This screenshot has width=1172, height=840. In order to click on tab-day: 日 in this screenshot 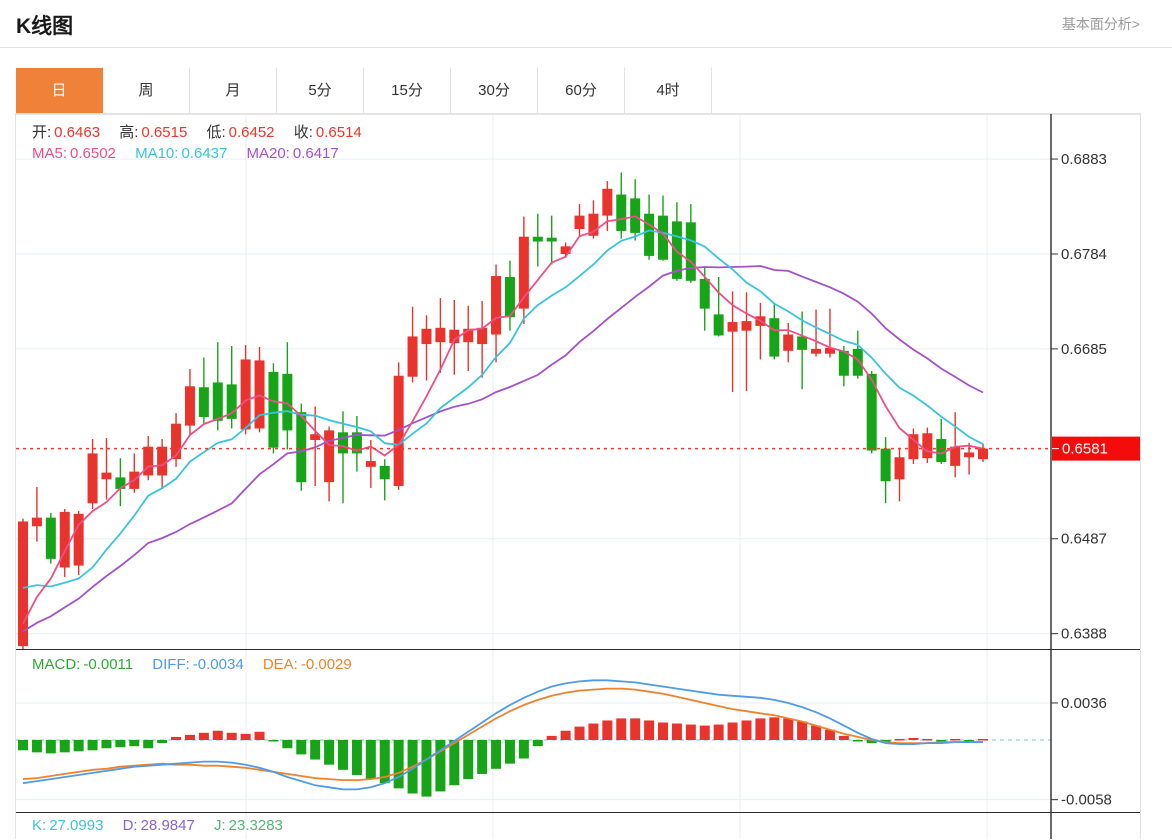, I will do `click(59, 90)`.